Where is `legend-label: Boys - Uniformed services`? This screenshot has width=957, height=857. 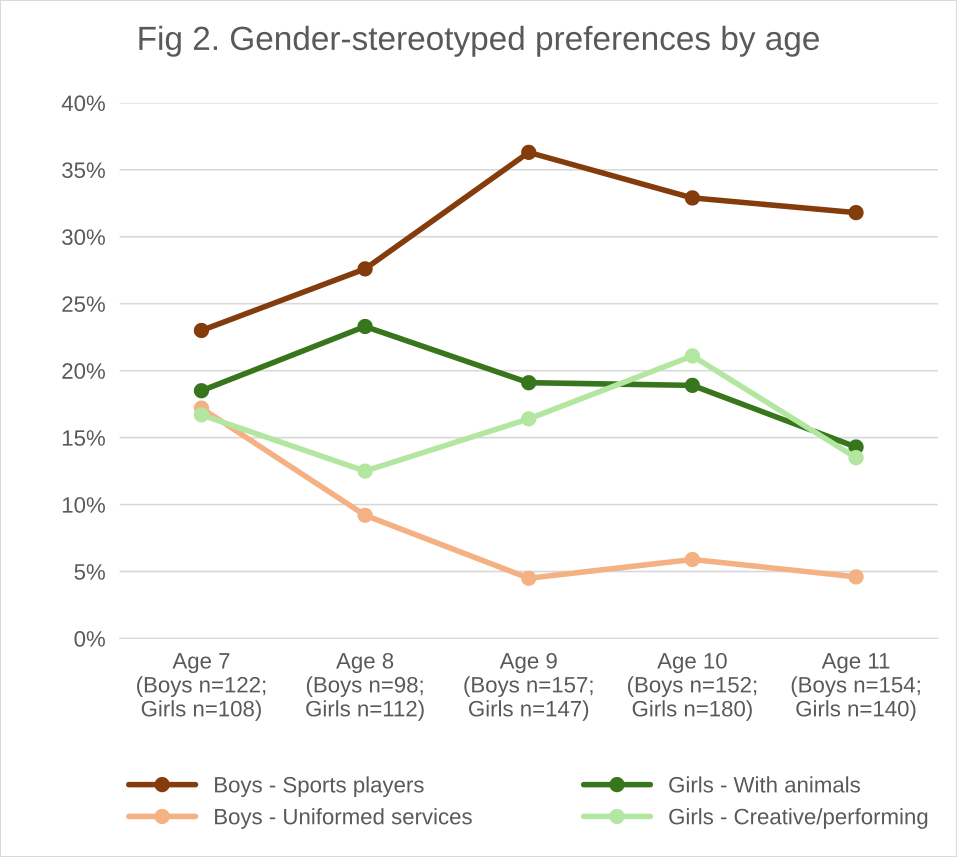 legend-label: Boys - Uniformed services is located at coordinates (343, 818).